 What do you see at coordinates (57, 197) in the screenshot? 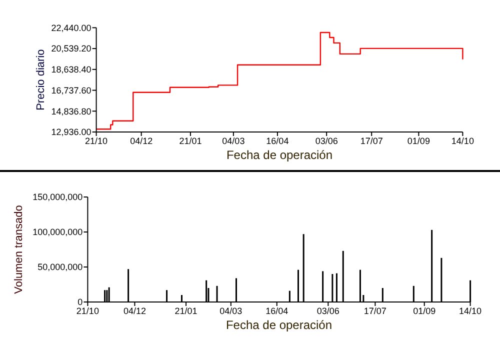
I see `y-tick-label: 150,000,000` at bounding box center [57, 197].